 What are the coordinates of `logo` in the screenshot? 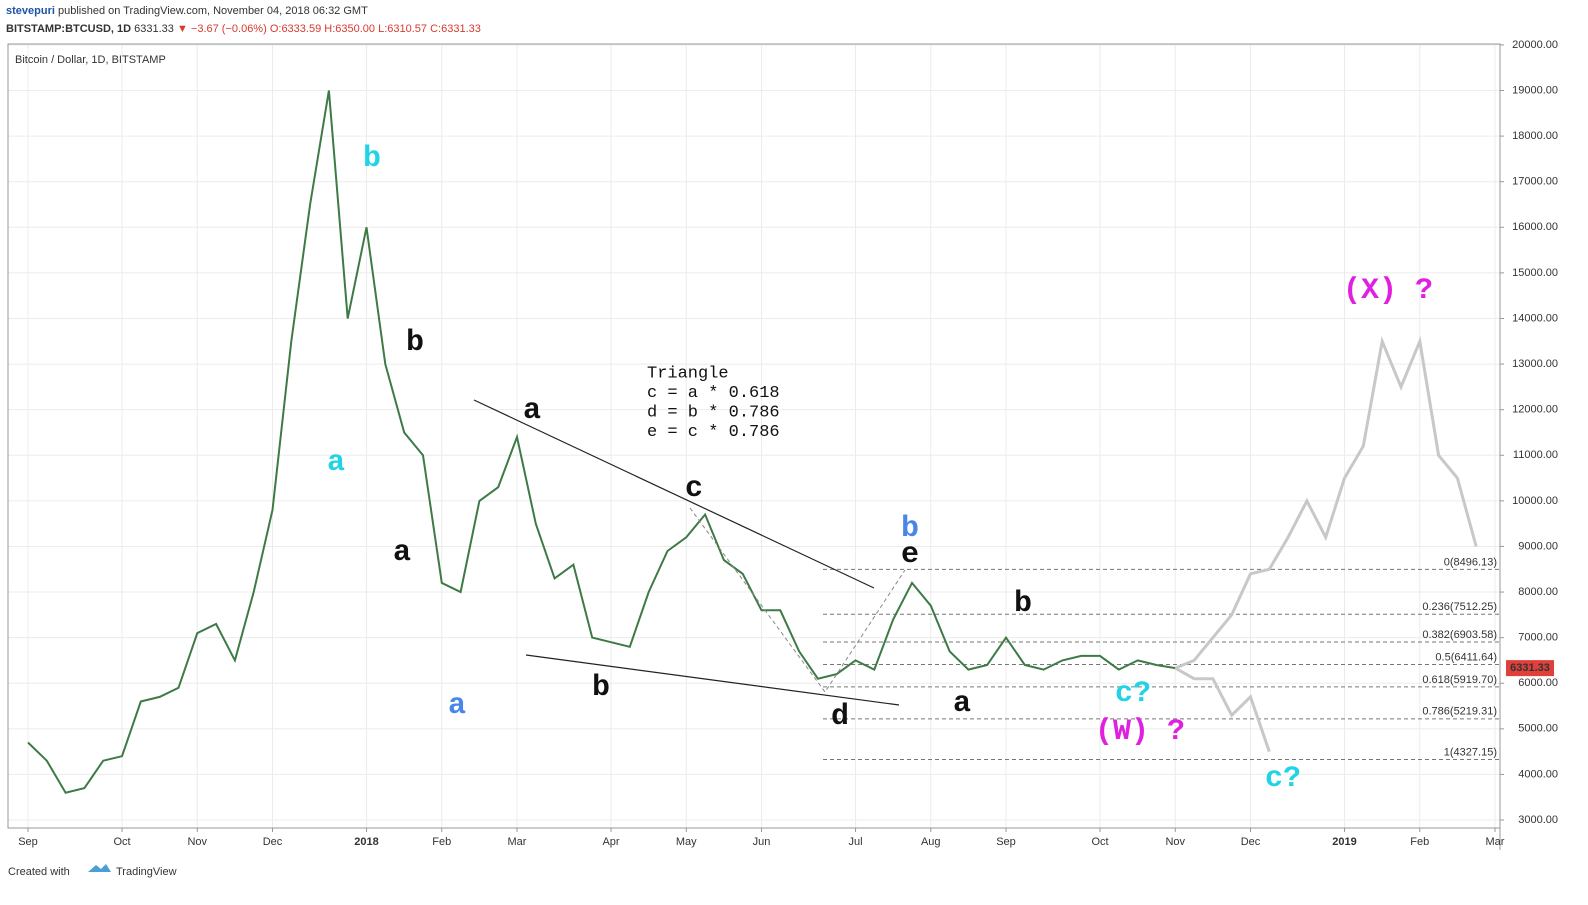 It's located at (99, 868).